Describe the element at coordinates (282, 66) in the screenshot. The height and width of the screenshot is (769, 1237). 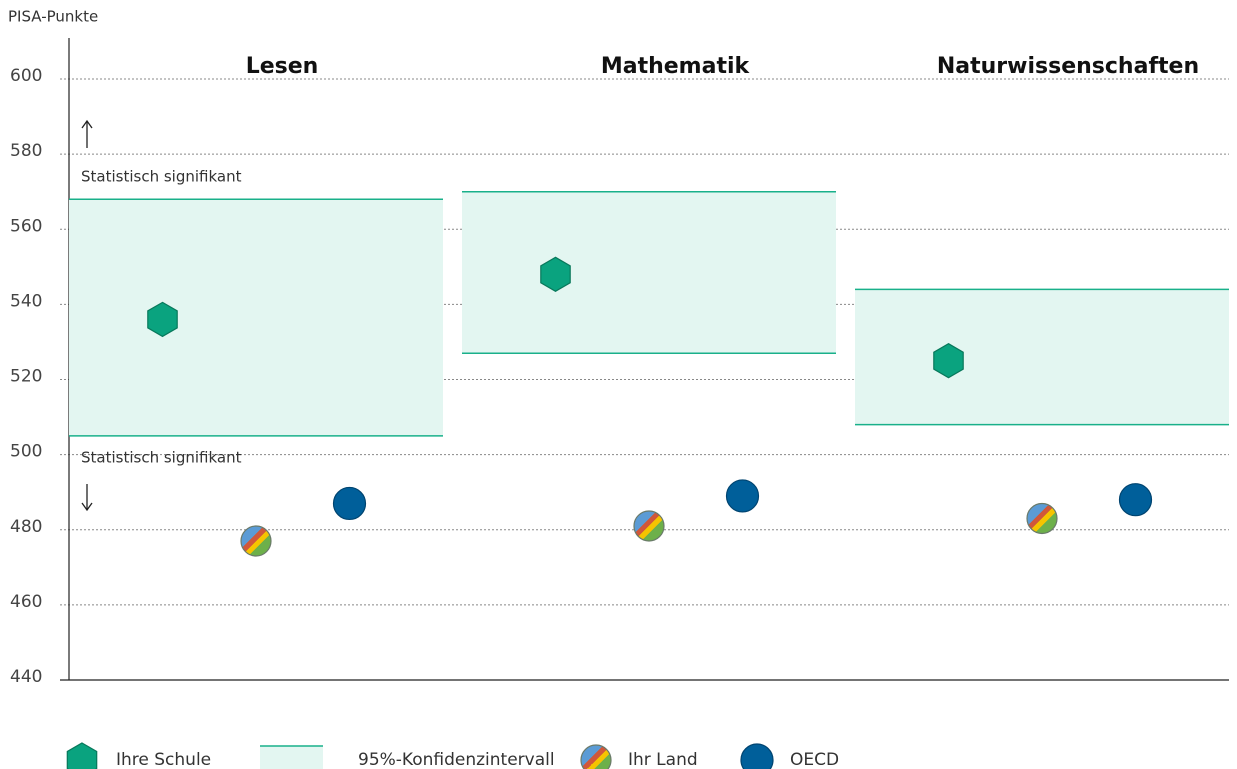
I see `panel-title: Lesen` at that location.